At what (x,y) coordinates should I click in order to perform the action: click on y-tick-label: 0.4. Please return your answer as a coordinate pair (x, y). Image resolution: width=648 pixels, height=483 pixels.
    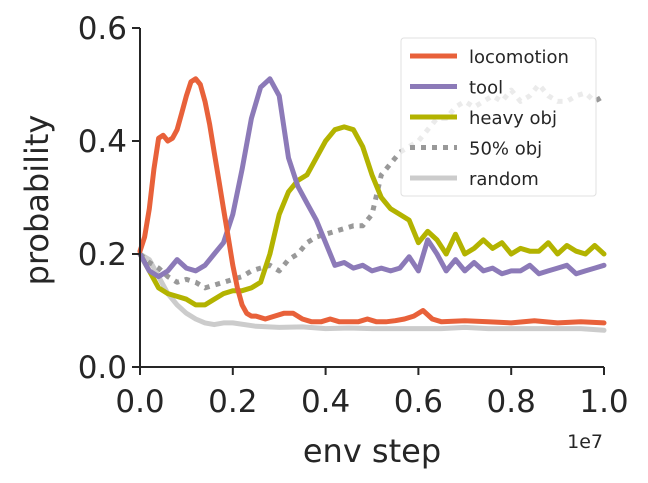
    Looking at the image, I should click on (102, 142).